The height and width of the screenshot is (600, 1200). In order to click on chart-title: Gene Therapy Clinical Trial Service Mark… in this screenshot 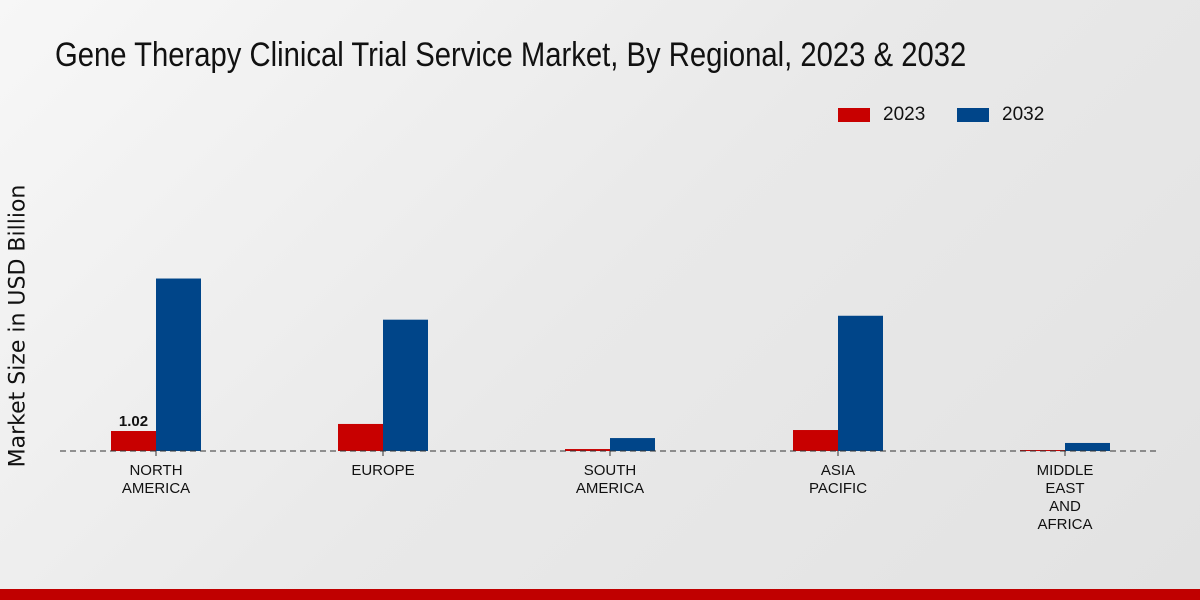, I will do `click(511, 55)`.